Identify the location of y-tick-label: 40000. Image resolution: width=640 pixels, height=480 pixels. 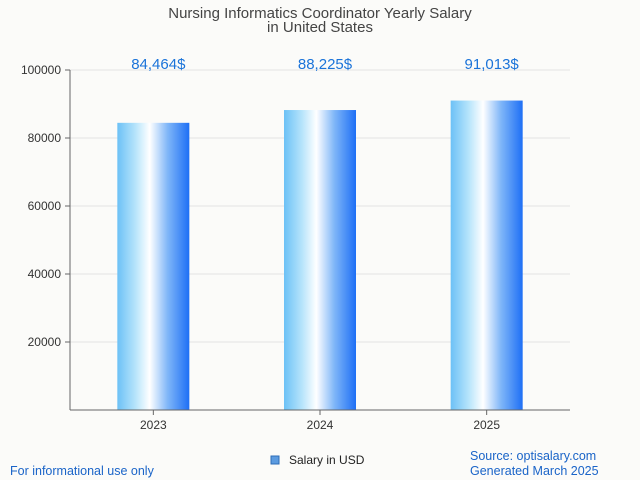
(45, 274).